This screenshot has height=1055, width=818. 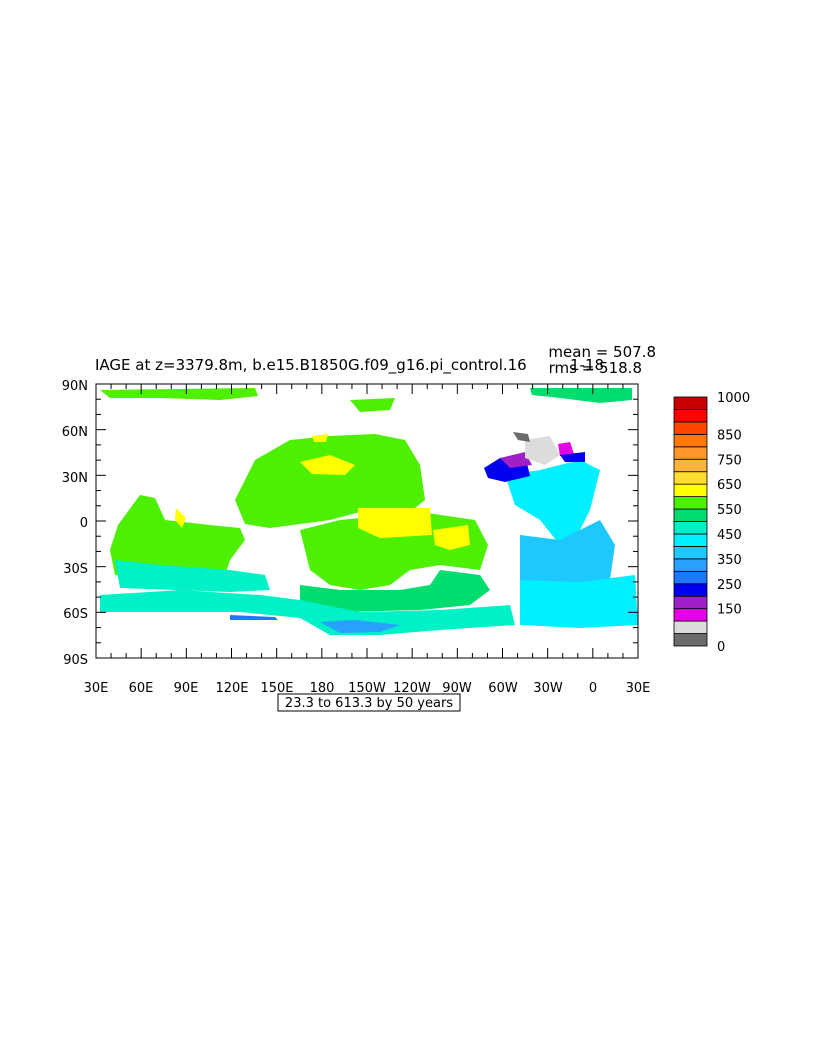 I want to click on region-north-pacific-yellow, so click(x=327, y=465).